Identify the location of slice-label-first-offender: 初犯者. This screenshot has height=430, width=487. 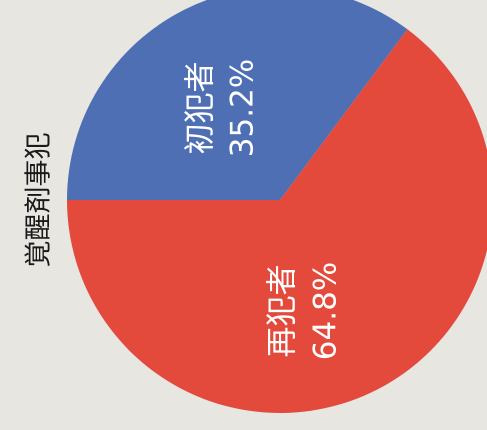
(201, 108).